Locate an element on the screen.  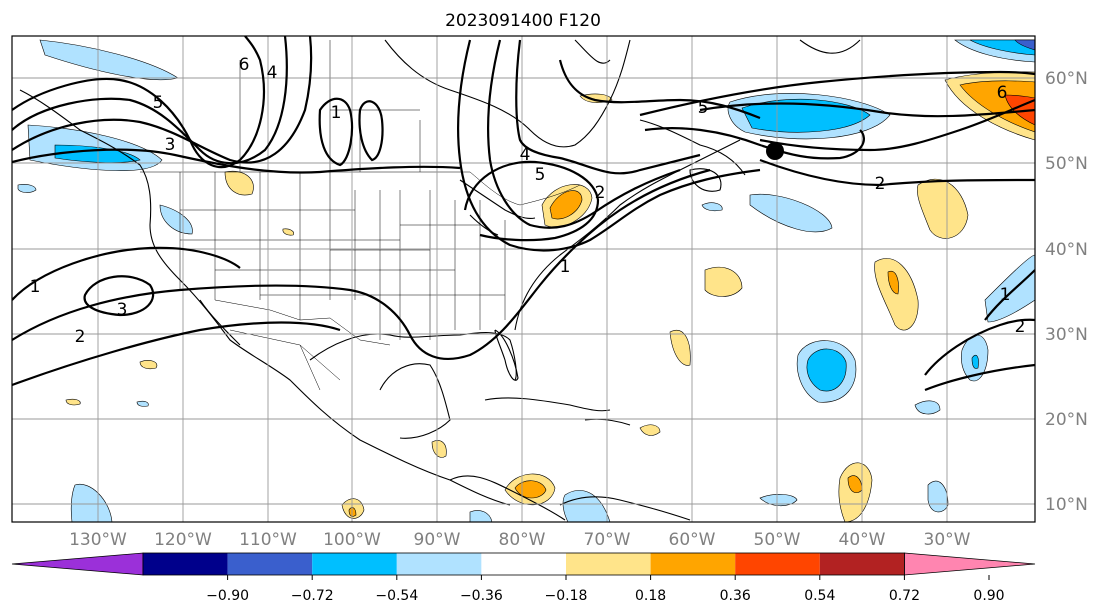
east-coast is located at coordinates (627, 235).